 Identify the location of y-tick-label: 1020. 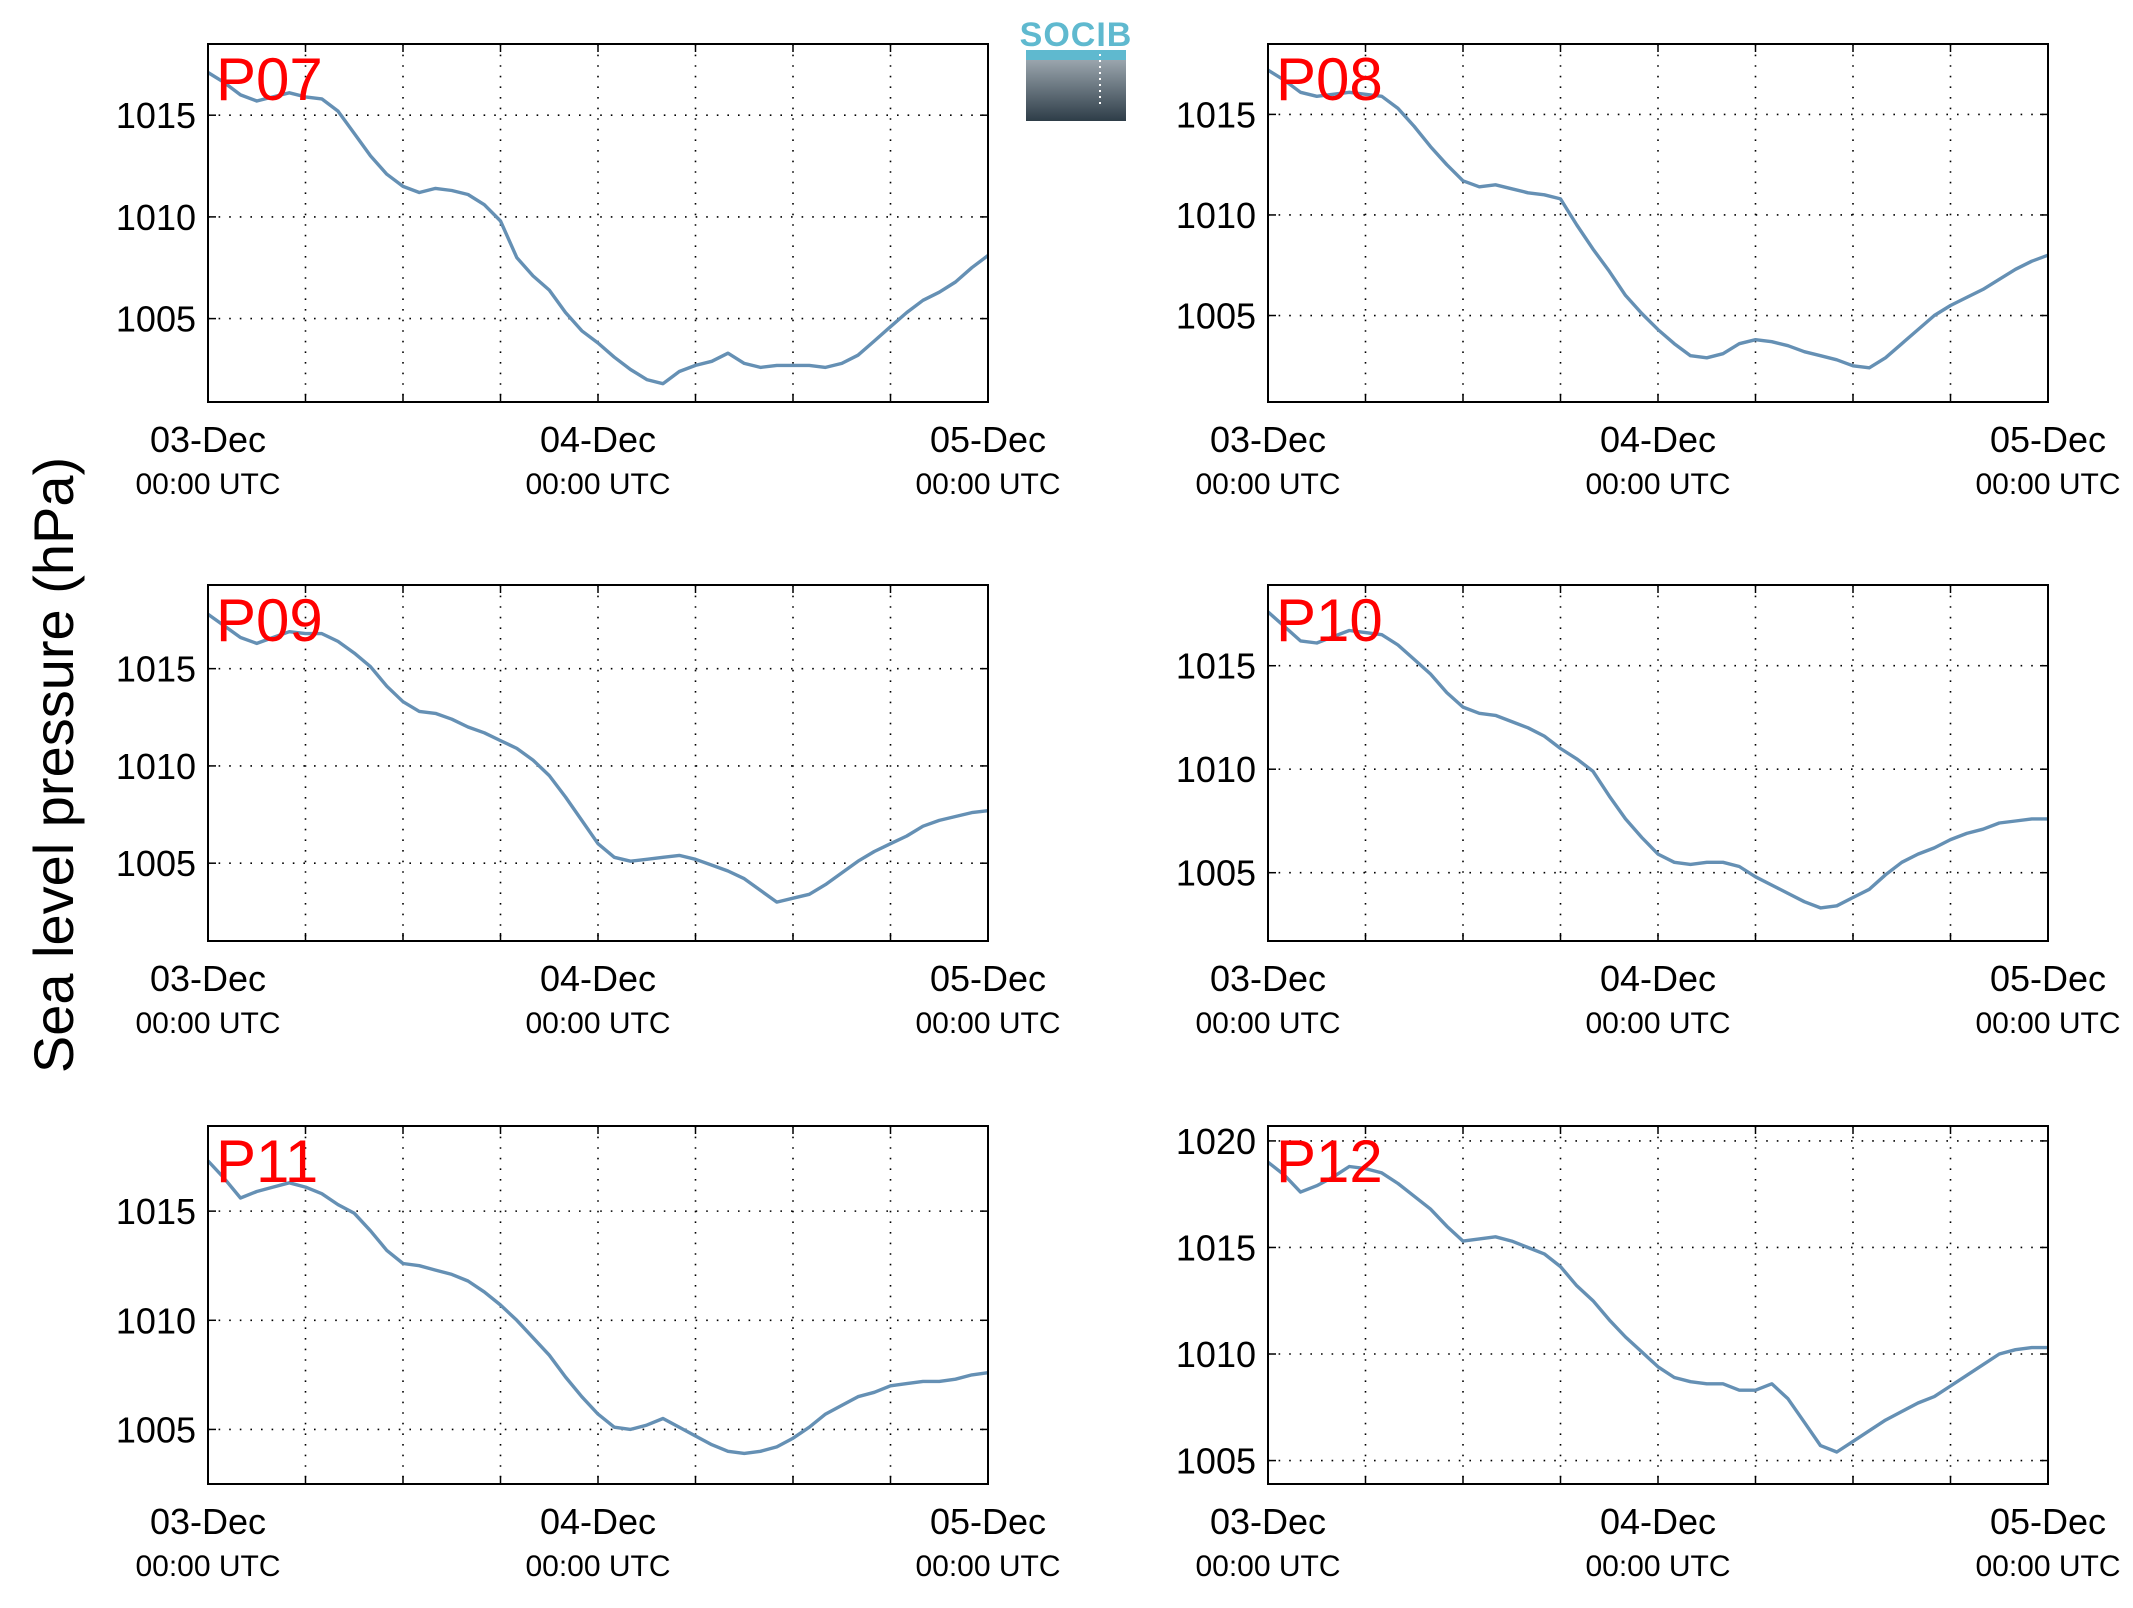
(1216, 1141).